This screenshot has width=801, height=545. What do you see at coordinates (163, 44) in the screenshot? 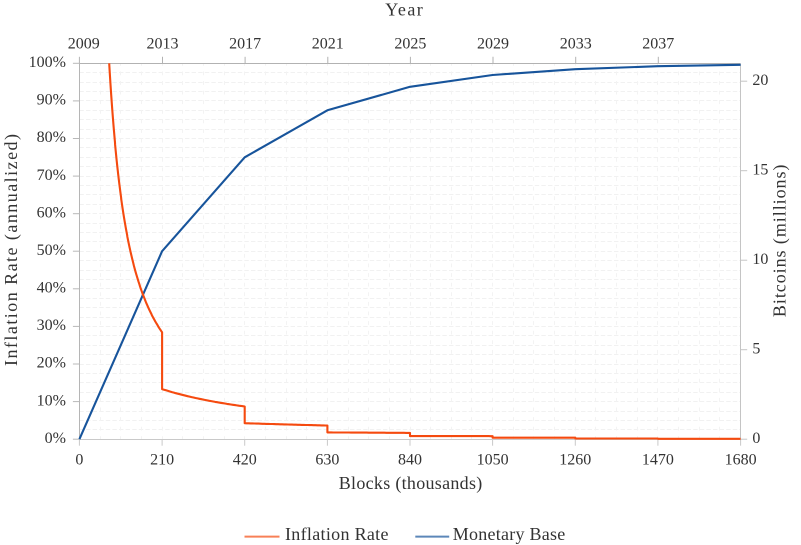
I see `svg-text: 2013` at bounding box center [163, 44].